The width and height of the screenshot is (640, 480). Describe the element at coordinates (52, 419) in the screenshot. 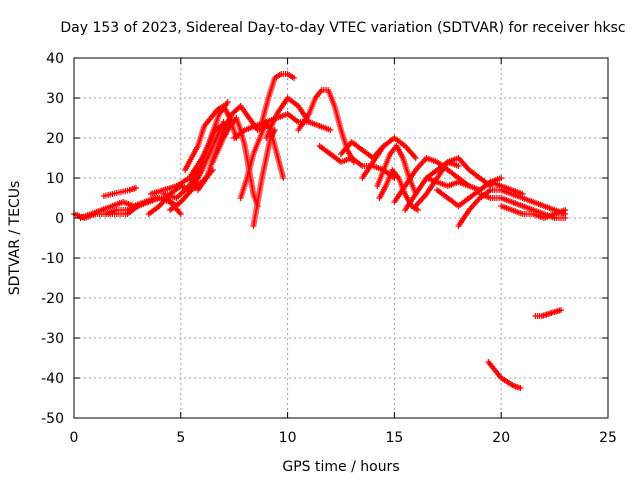

I see `y-tick-label: -50` at that location.